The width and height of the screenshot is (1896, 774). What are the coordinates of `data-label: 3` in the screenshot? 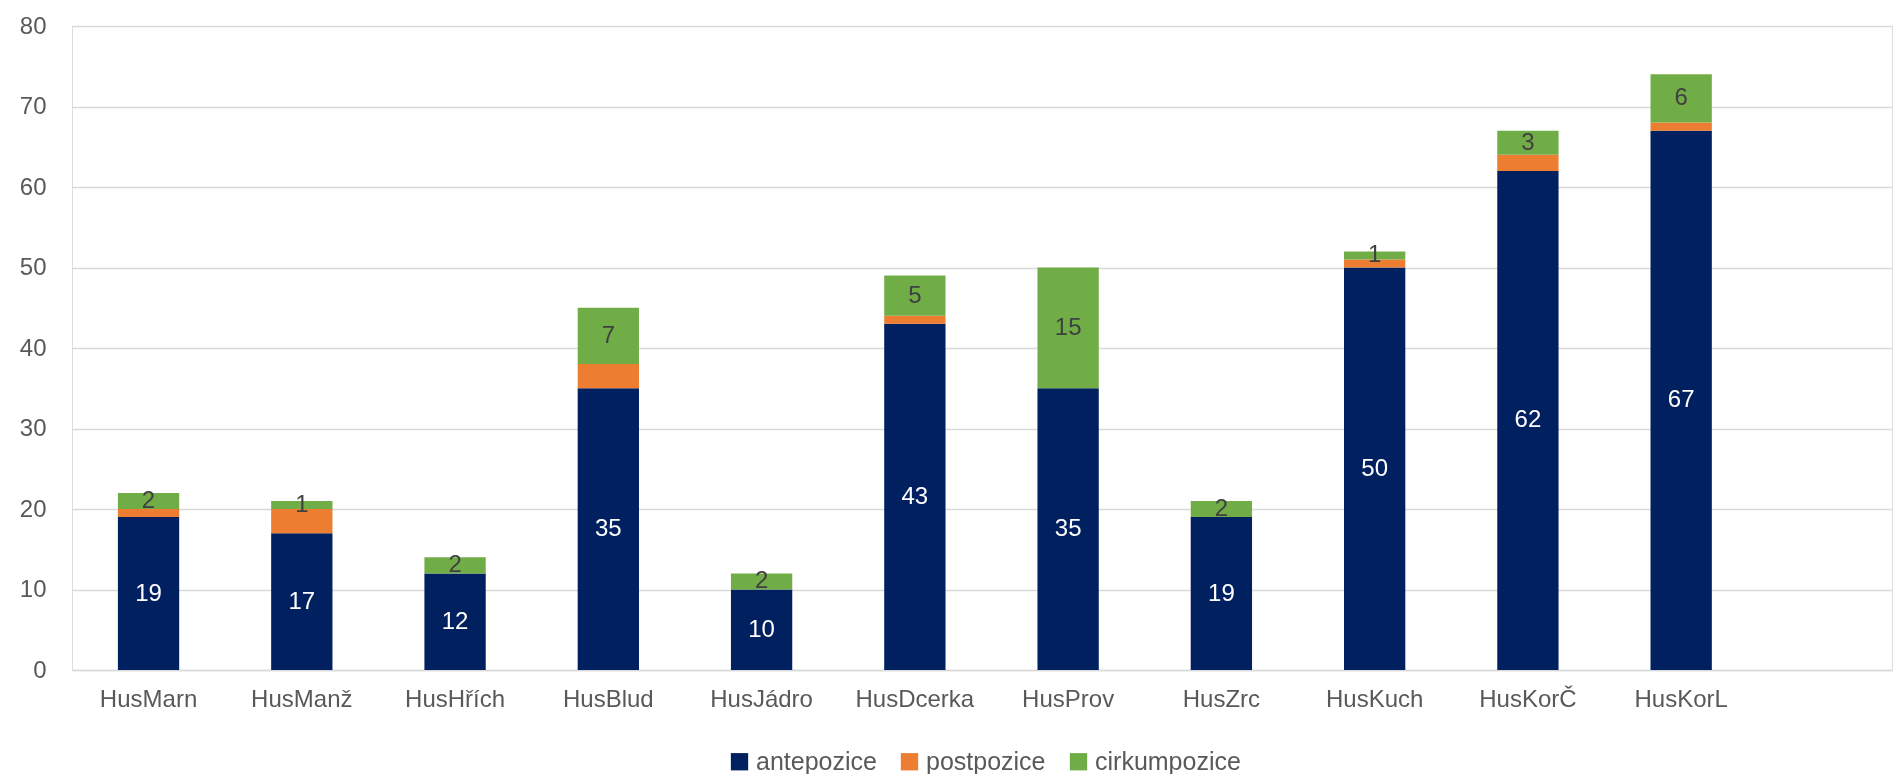 It's located at (1528, 141).